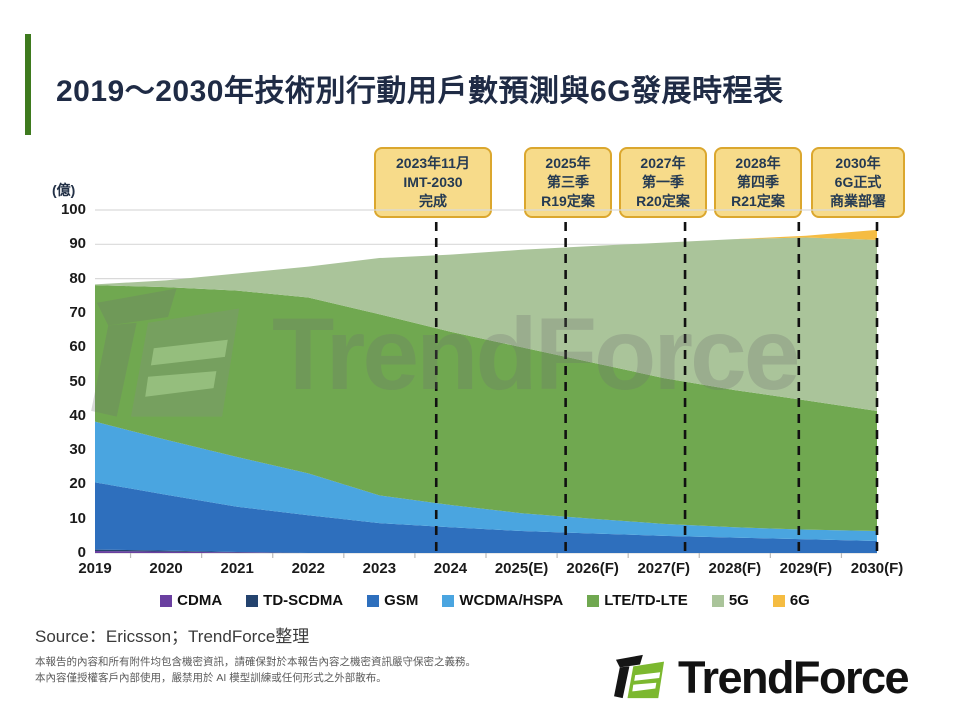 Image resolution: width=960 pixels, height=720 pixels. I want to click on milestone-box-6g-launch: 2030年 6G正式 商業部署, so click(858, 182).